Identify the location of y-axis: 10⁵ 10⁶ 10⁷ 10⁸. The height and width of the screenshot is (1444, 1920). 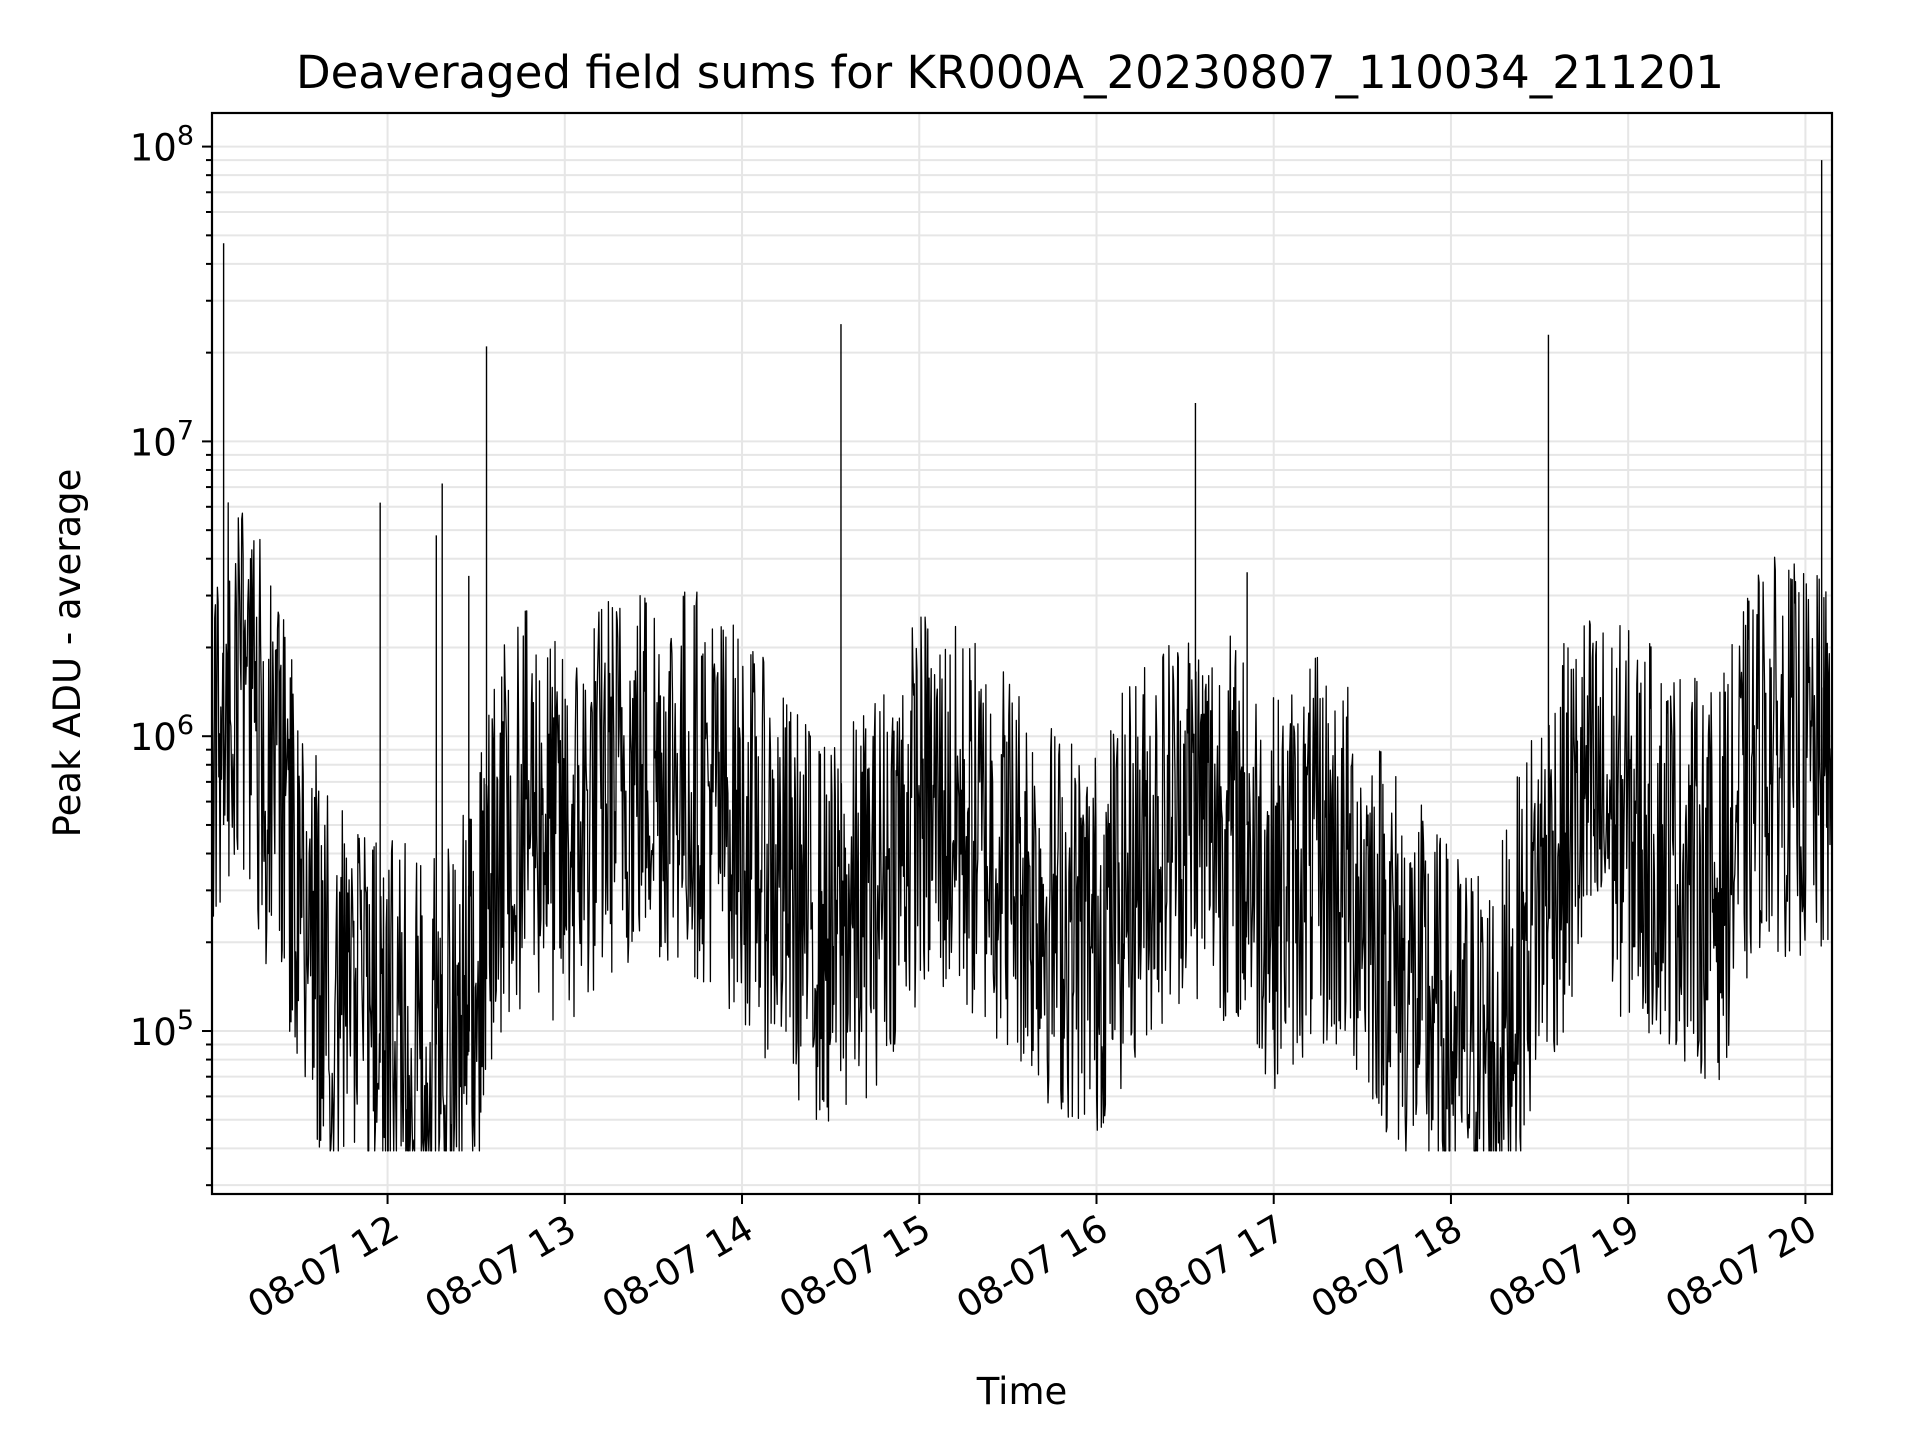
(171, 654).